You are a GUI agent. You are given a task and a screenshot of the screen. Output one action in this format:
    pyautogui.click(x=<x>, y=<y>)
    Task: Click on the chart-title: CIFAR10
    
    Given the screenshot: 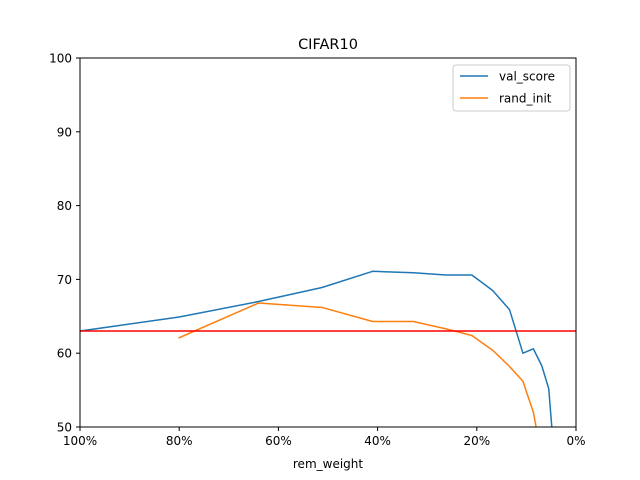 What is the action you would take?
    pyautogui.click(x=328, y=45)
    